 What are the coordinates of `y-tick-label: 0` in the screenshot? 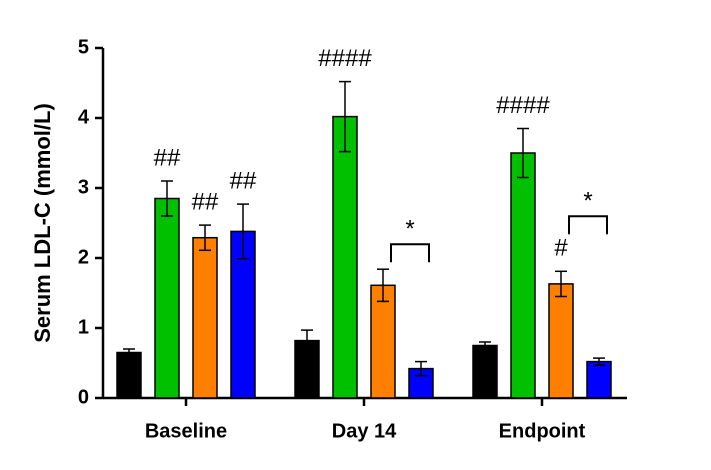 It's located at (83, 397).